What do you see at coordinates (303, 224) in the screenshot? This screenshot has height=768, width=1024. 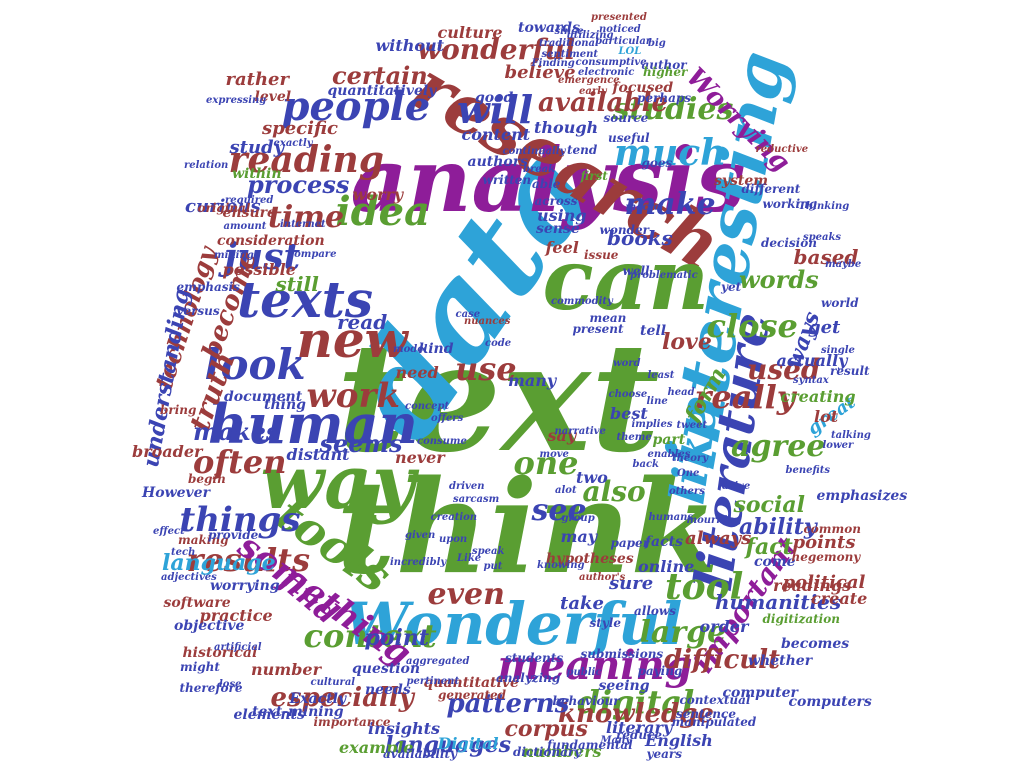 I see `word-internet: internet` at bounding box center [303, 224].